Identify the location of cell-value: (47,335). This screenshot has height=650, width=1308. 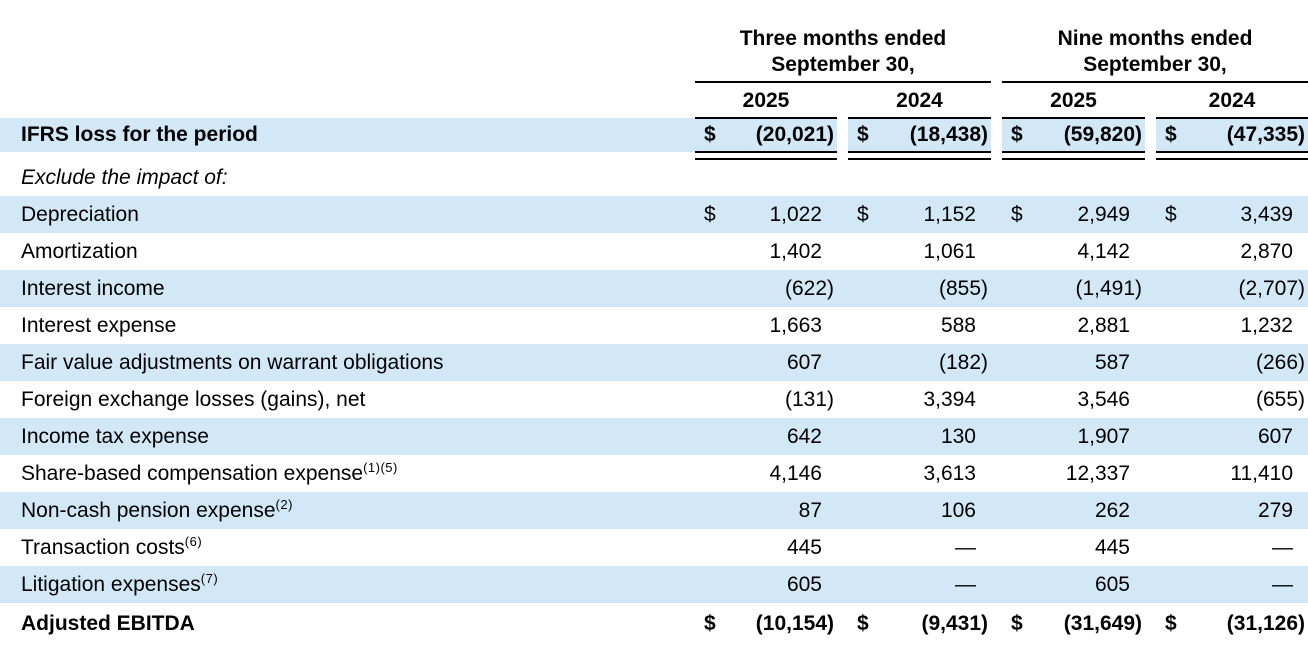
(1265, 134).